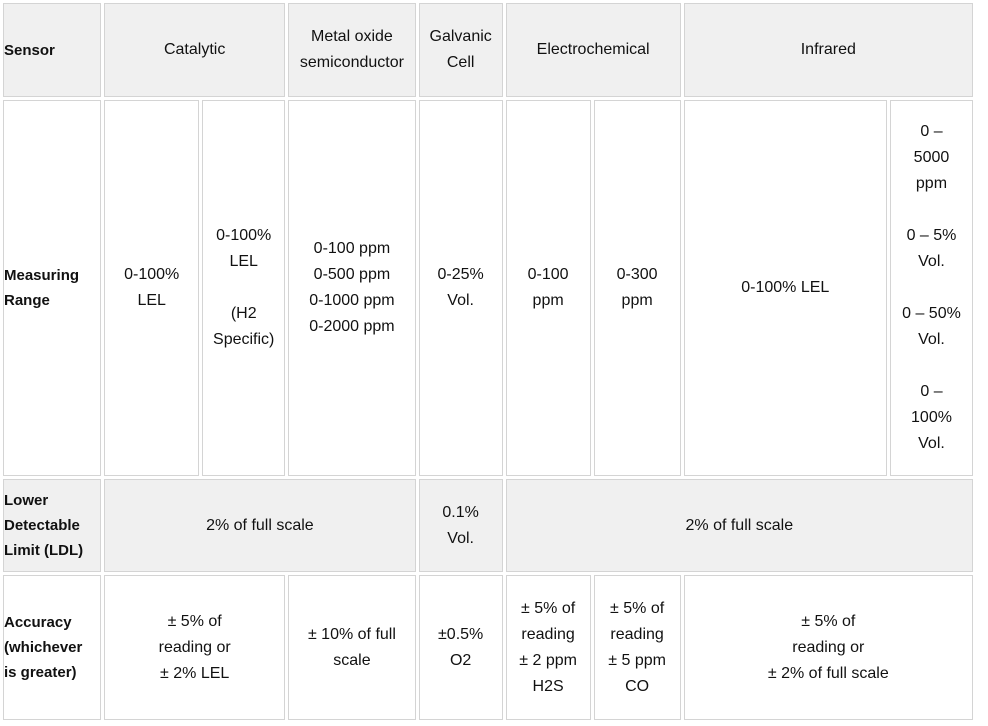 This screenshot has height=726, width=988. I want to click on accuracy-infrared: ± 5% of reading or ± 2% of full scale, so click(828, 647).